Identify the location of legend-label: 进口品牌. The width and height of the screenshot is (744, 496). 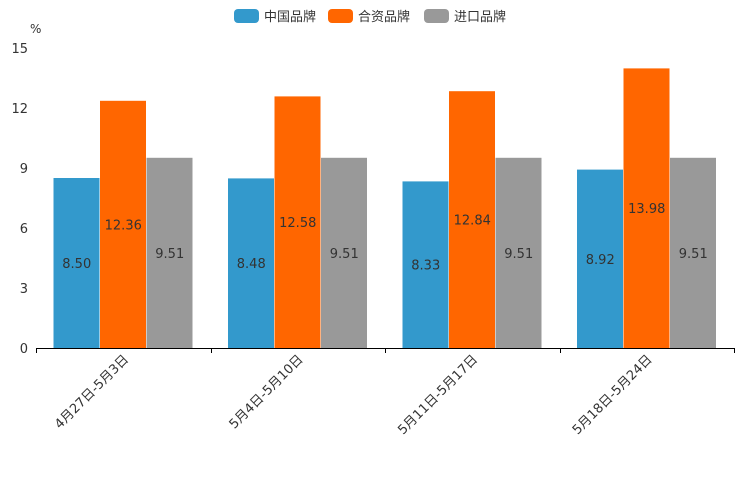
(480, 17).